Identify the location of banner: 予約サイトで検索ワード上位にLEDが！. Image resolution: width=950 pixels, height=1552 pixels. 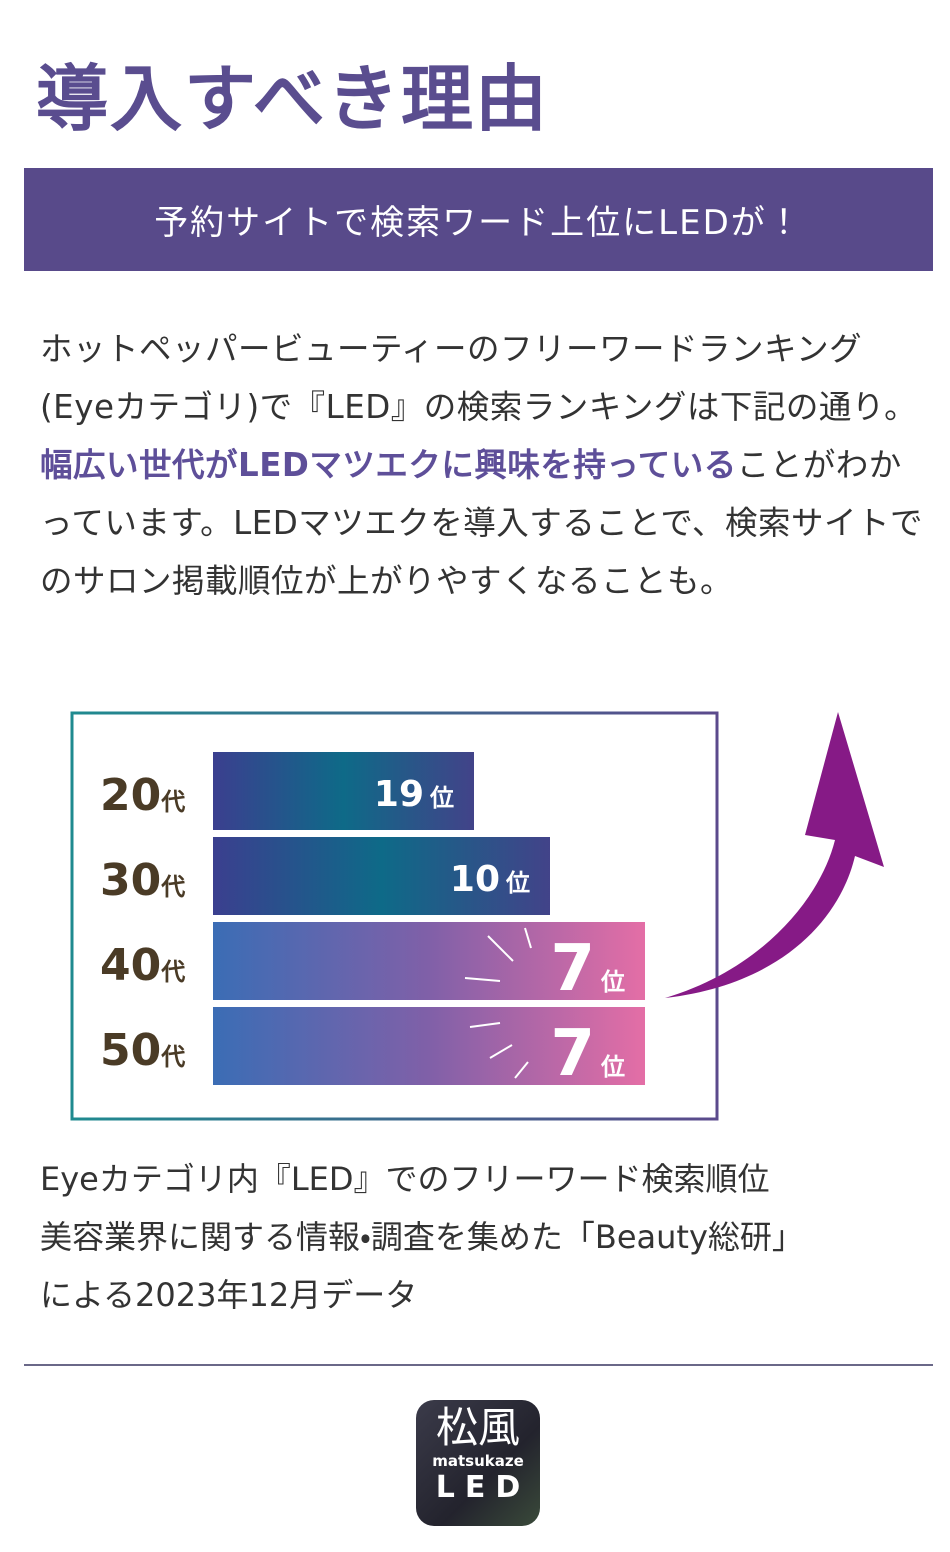
(478, 219).